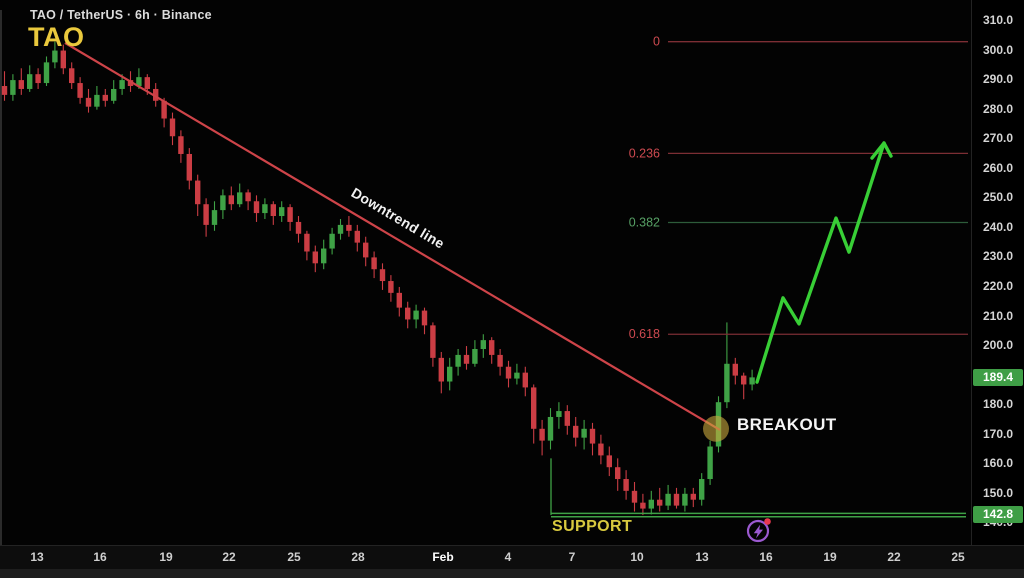  I want to click on svg-text: 0.618, so click(644, 334).